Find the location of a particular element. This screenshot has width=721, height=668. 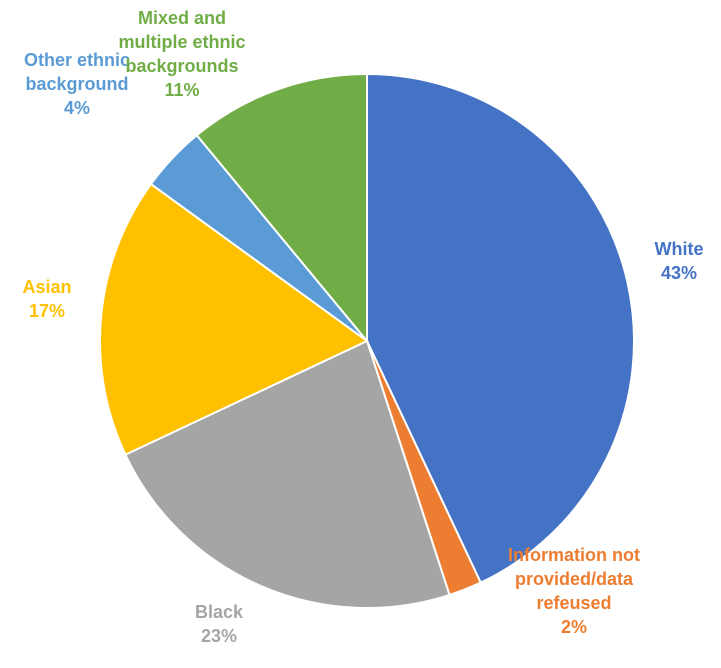

slice-label-0: White 43% is located at coordinates (679, 261).